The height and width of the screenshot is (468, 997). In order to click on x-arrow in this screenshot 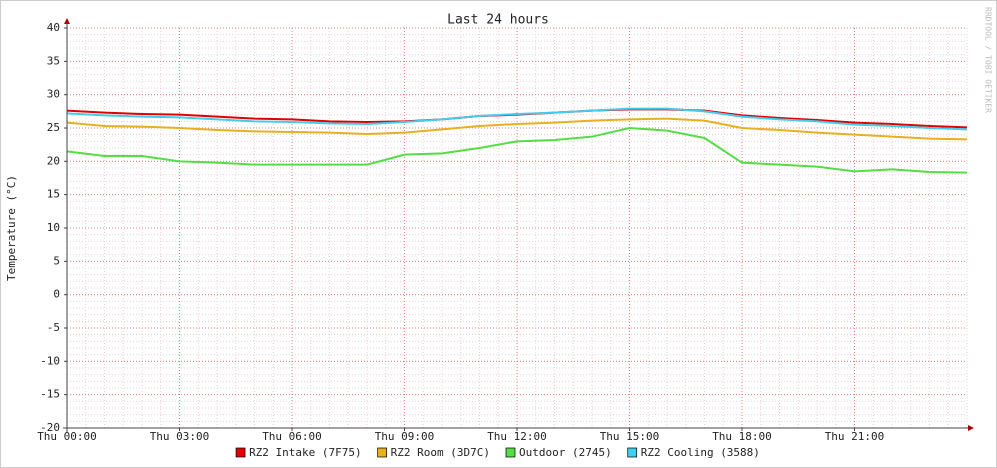, I will do `click(971, 428)`.